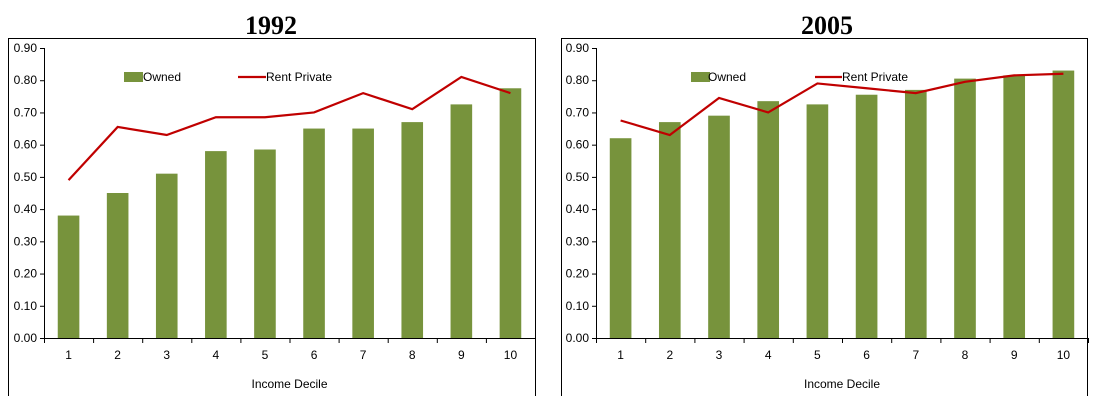 The width and height of the screenshot is (1093, 398). Describe the element at coordinates (827, 25) in the screenshot. I see `chart-title: 2005` at that location.